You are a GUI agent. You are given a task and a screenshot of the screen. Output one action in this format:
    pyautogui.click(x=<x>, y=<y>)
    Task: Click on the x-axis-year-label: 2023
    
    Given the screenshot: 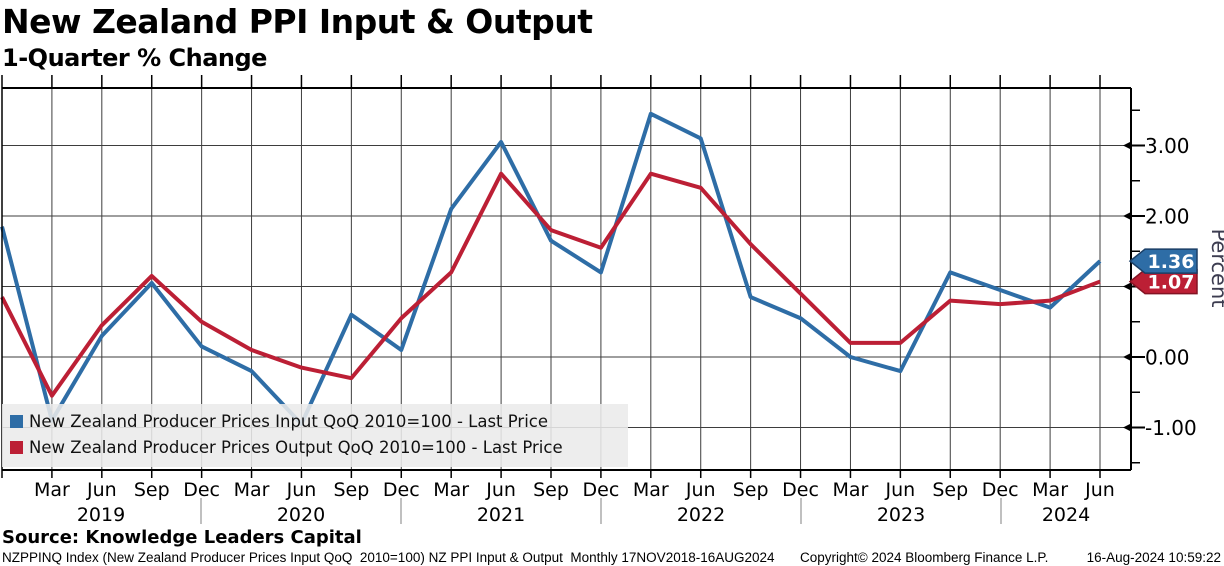 What is the action you would take?
    pyautogui.click(x=901, y=515)
    